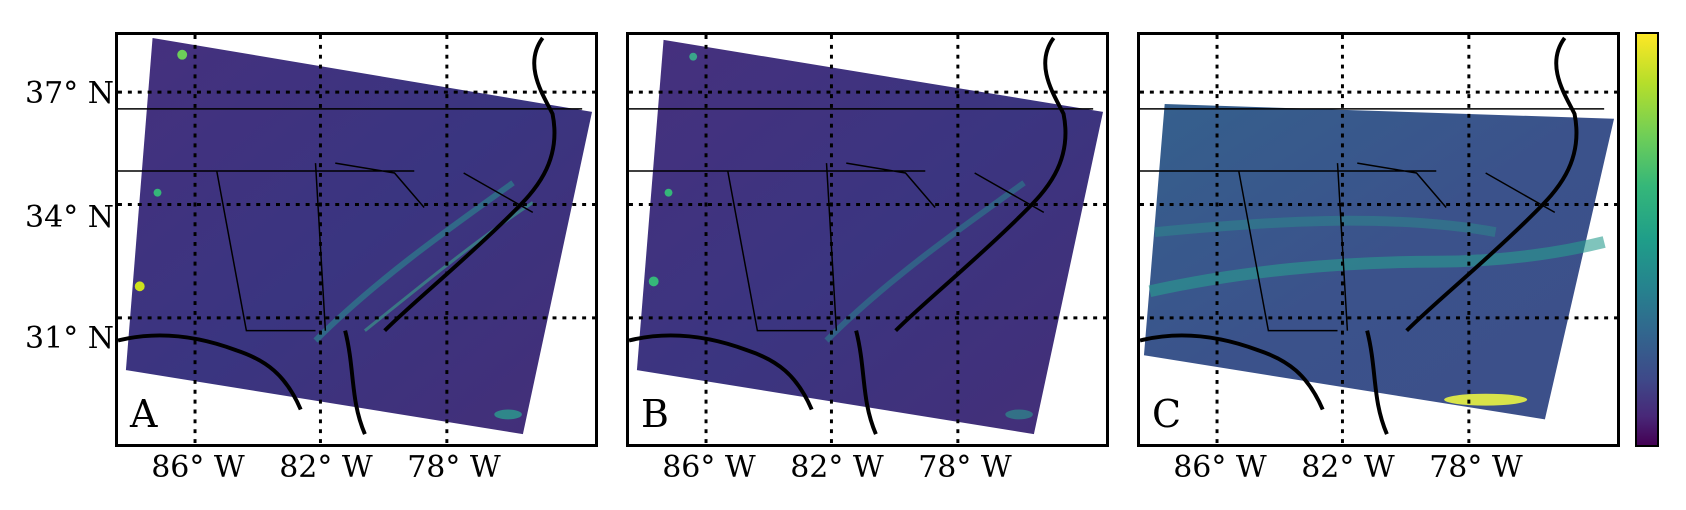  What do you see at coordinates (655, 414) in the screenshot?
I see `panel-letter-b: B` at bounding box center [655, 414].